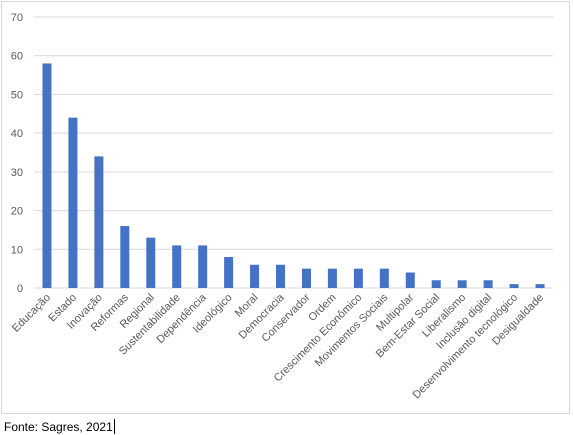 The width and height of the screenshot is (573, 435). I want to click on source-note: Fonte: Sagres, 2021, so click(59, 426).